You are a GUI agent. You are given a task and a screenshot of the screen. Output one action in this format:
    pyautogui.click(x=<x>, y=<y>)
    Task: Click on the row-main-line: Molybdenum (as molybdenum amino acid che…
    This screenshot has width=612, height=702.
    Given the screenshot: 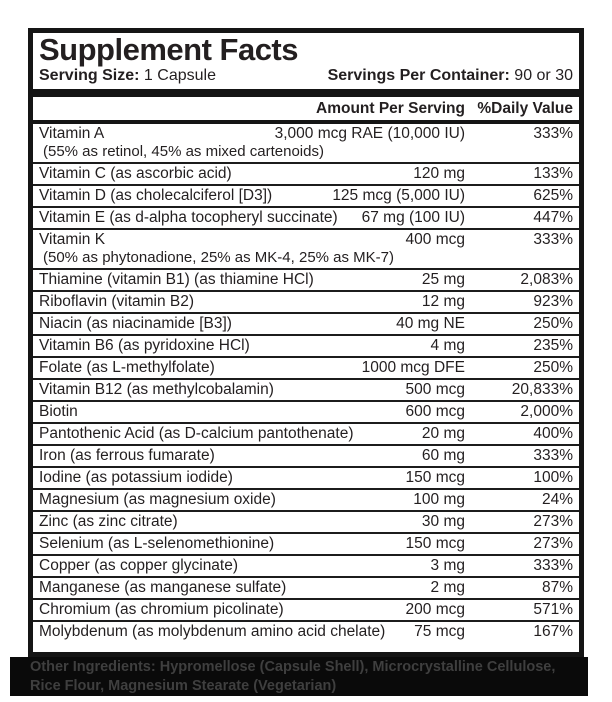 What is the action you would take?
    pyautogui.click(x=306, y=632)
    